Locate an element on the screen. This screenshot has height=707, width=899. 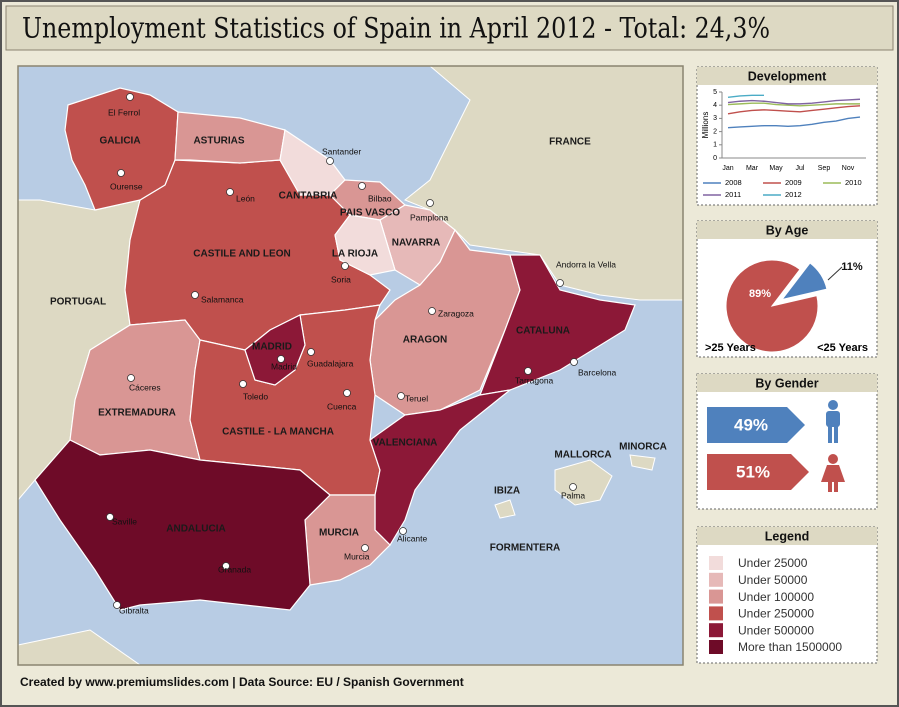
legend-label: Under 100000 is located at coordinates (776, 597).